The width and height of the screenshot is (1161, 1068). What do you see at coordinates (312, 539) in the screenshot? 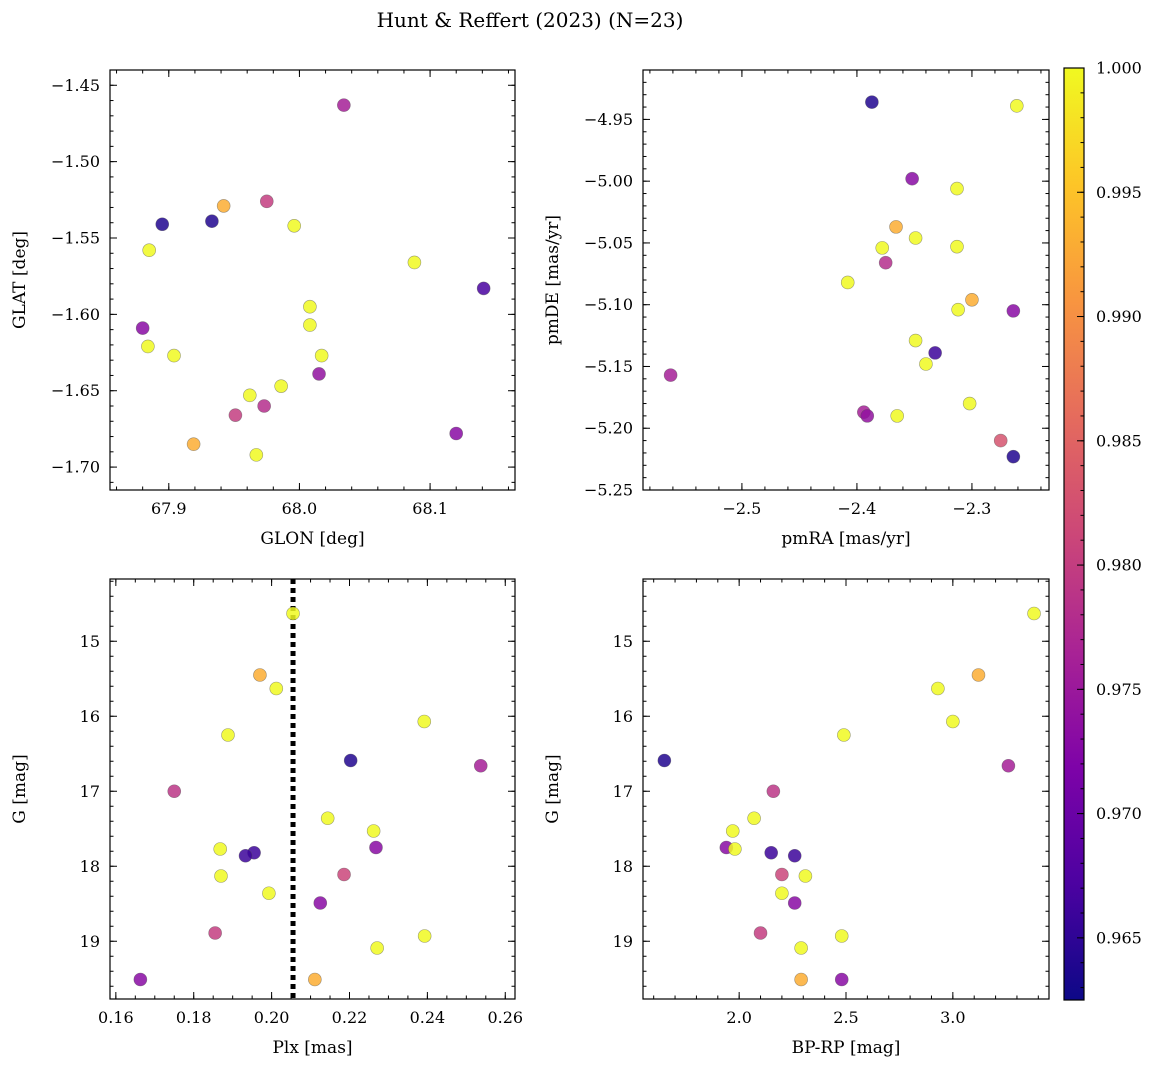
I see `x-axis-label: GLON [deg]` at bounding box center [312, 539].